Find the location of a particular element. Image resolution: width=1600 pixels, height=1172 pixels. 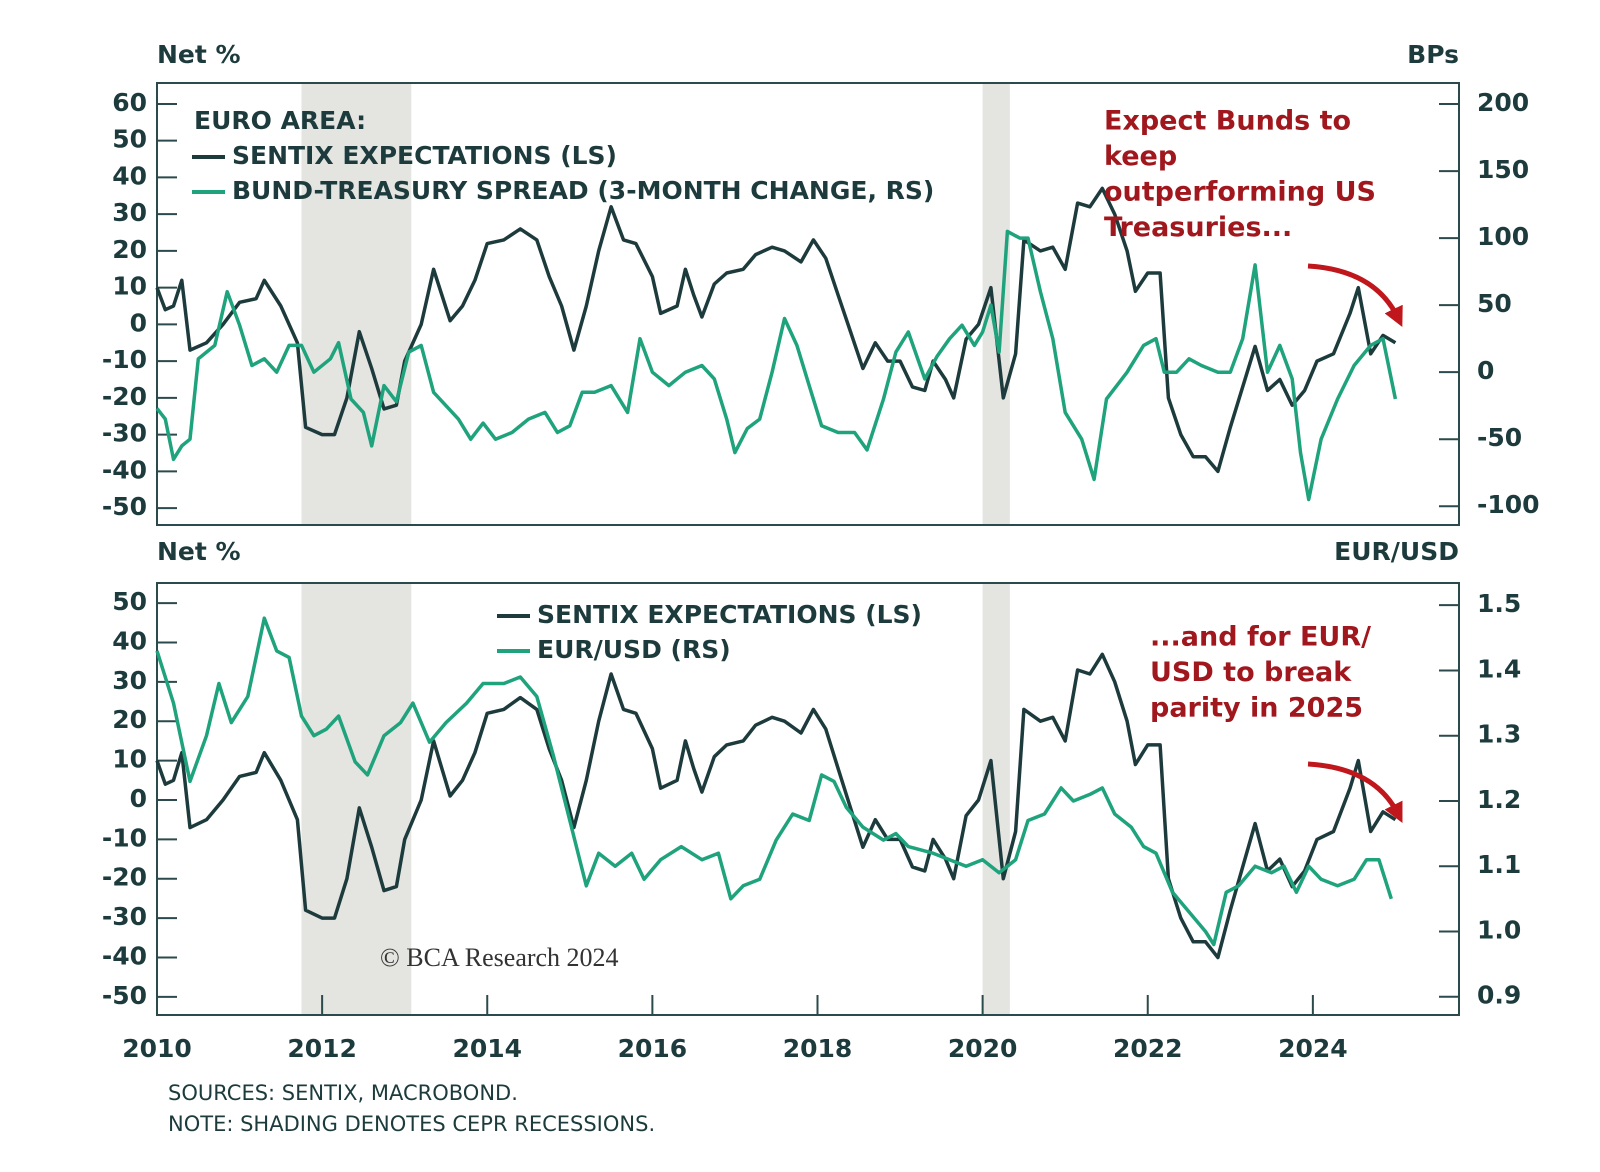

x-tick-label: 2014 is located at coordinates (487, 1048).